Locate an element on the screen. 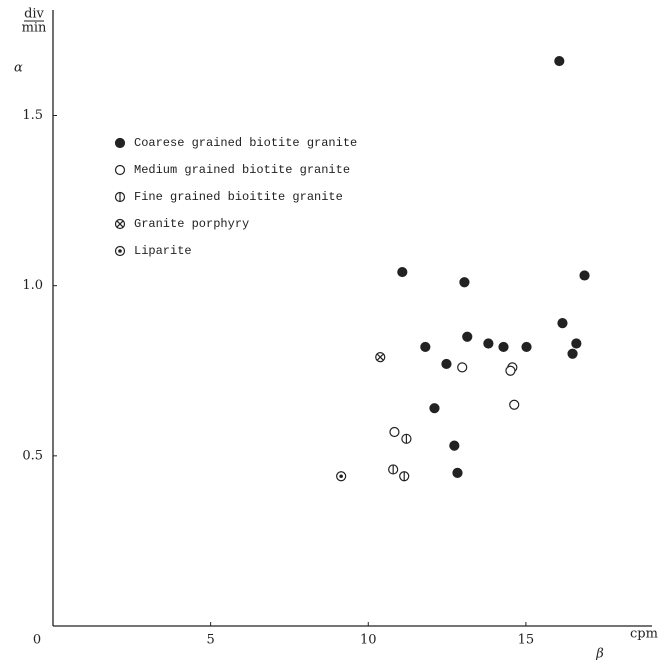  legend-label: Coarese grained biotite granite is located at coordinates (245, 143).